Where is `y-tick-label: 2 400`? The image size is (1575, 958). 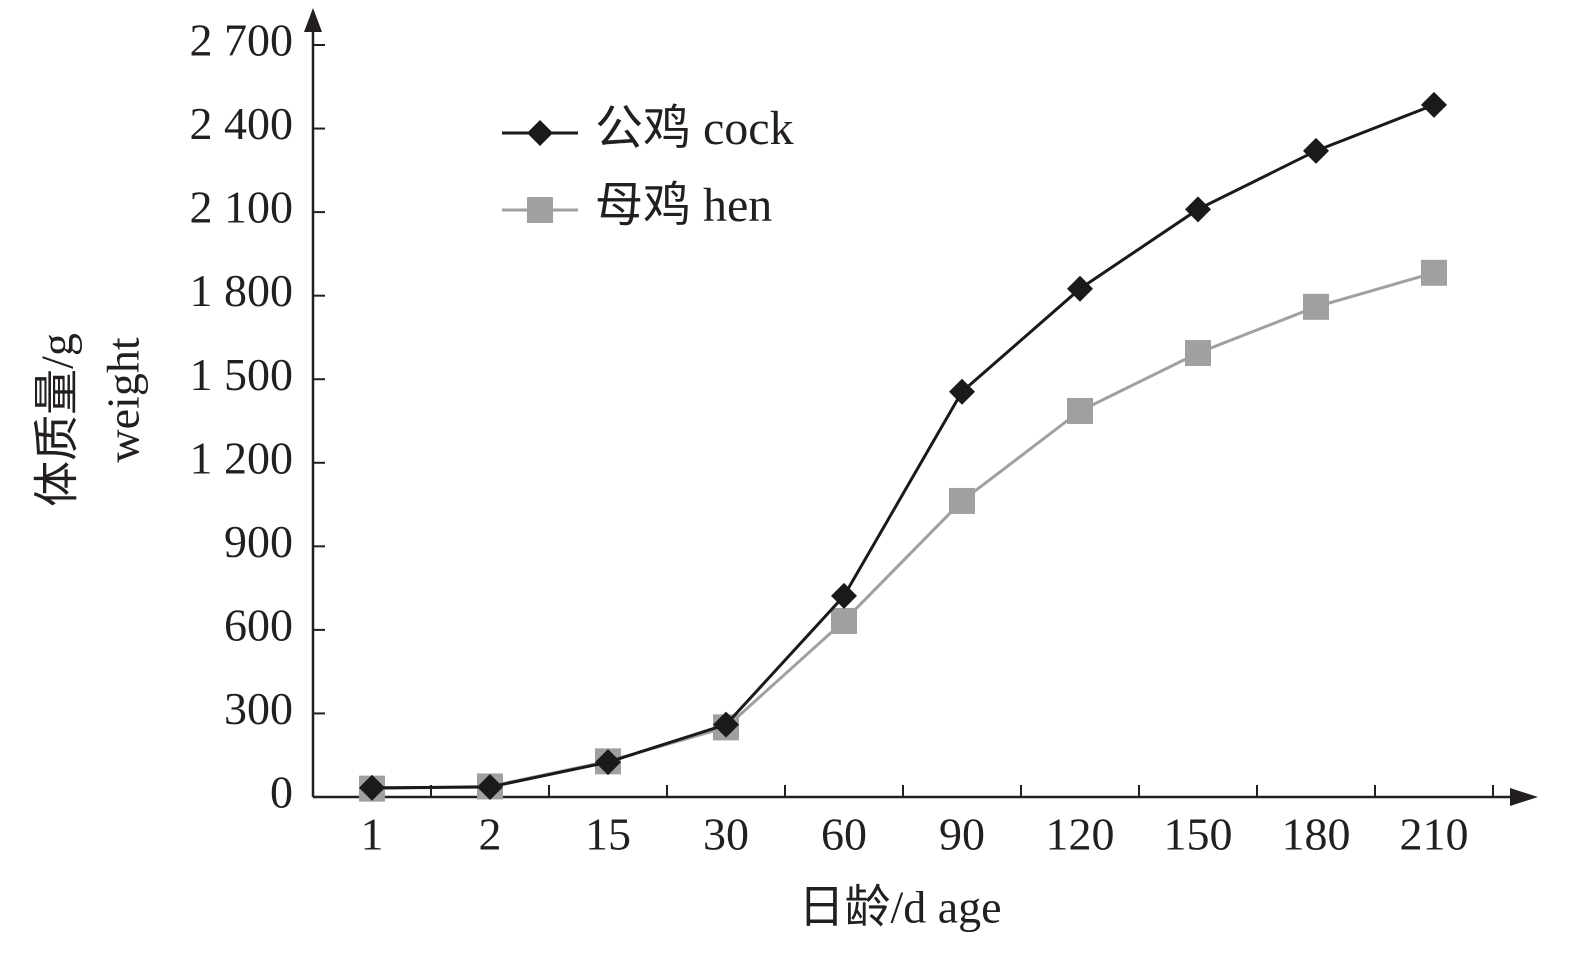 y-tick-label: 2 400 is located at coordinates (242, 123).